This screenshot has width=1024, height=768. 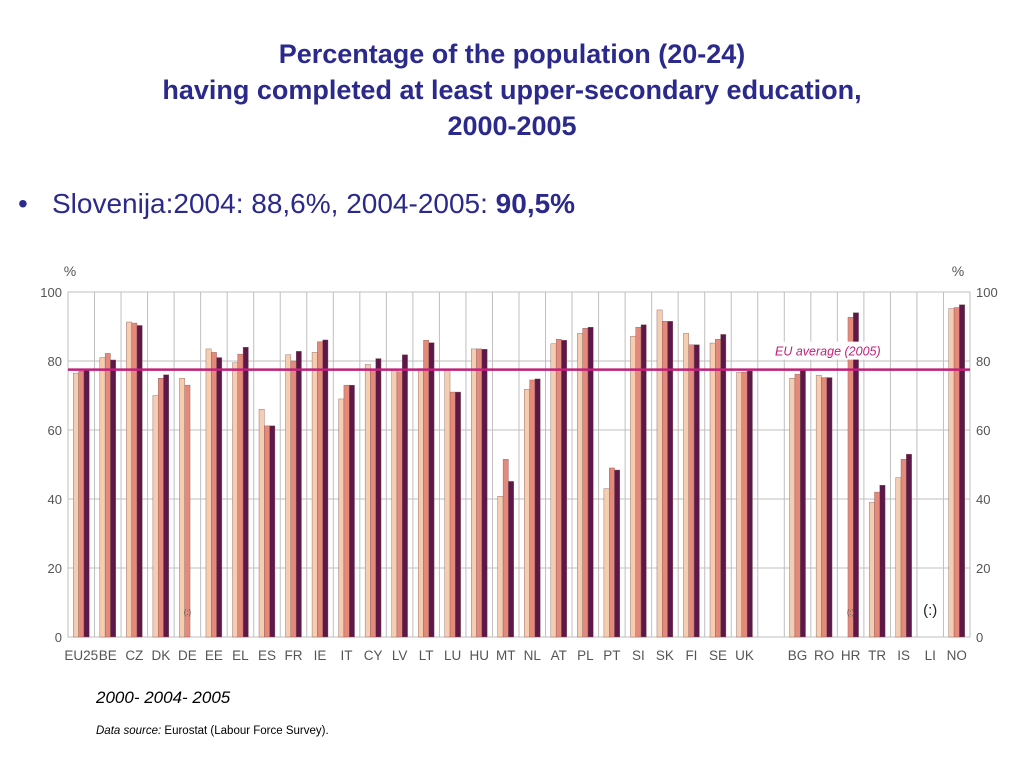 What do you see at coordinates (611, 655) in the screenshot?
I see `x-tick-label: PT` at bounding box center [611, 655].